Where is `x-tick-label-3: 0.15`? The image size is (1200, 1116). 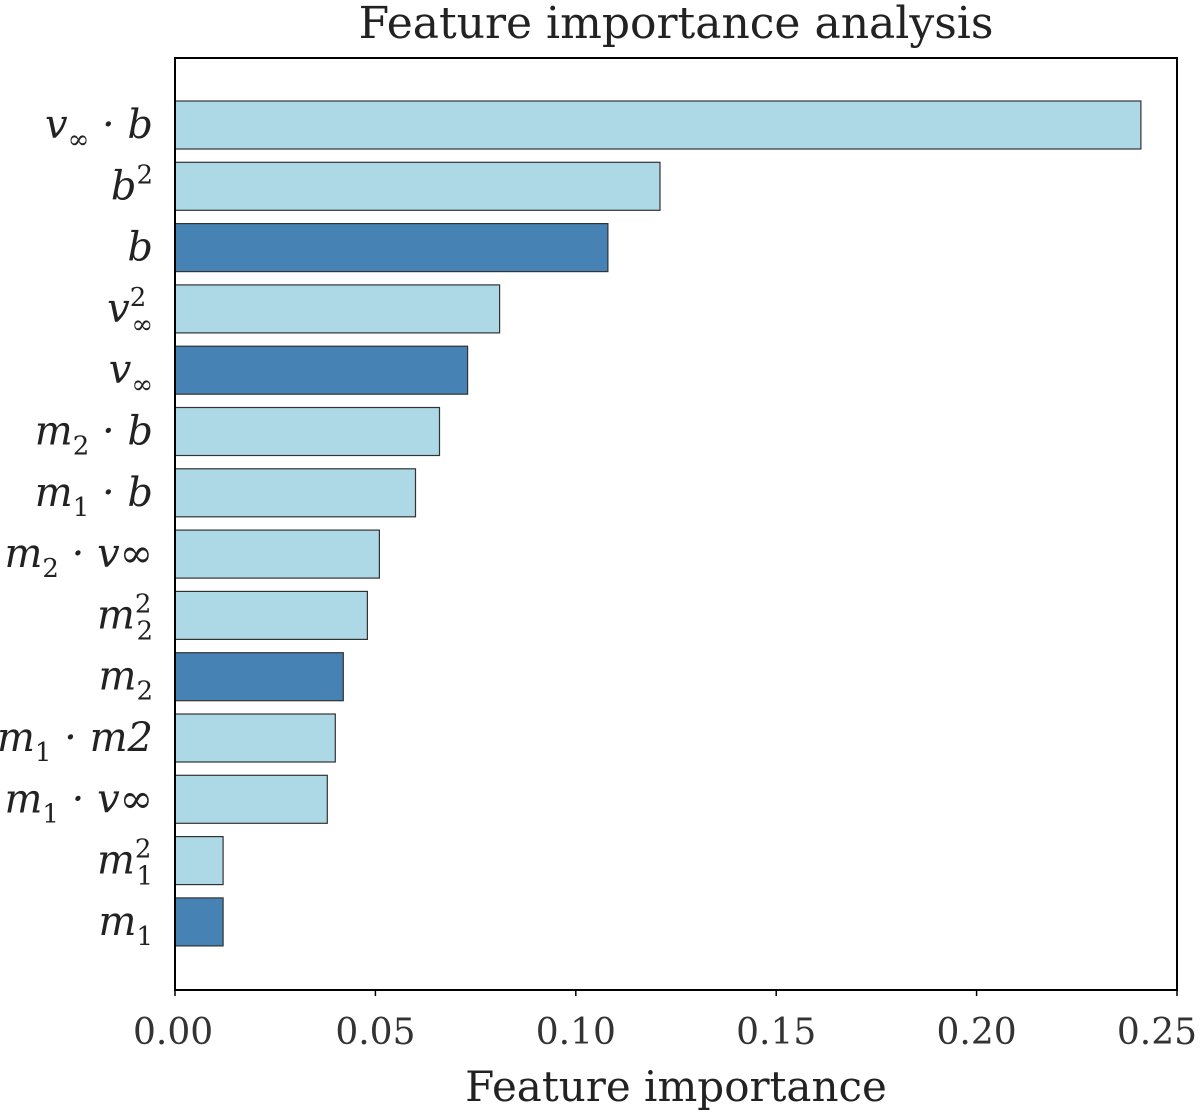
x-tick-label-3: 0.15 is located at coordinates (776, 1032).